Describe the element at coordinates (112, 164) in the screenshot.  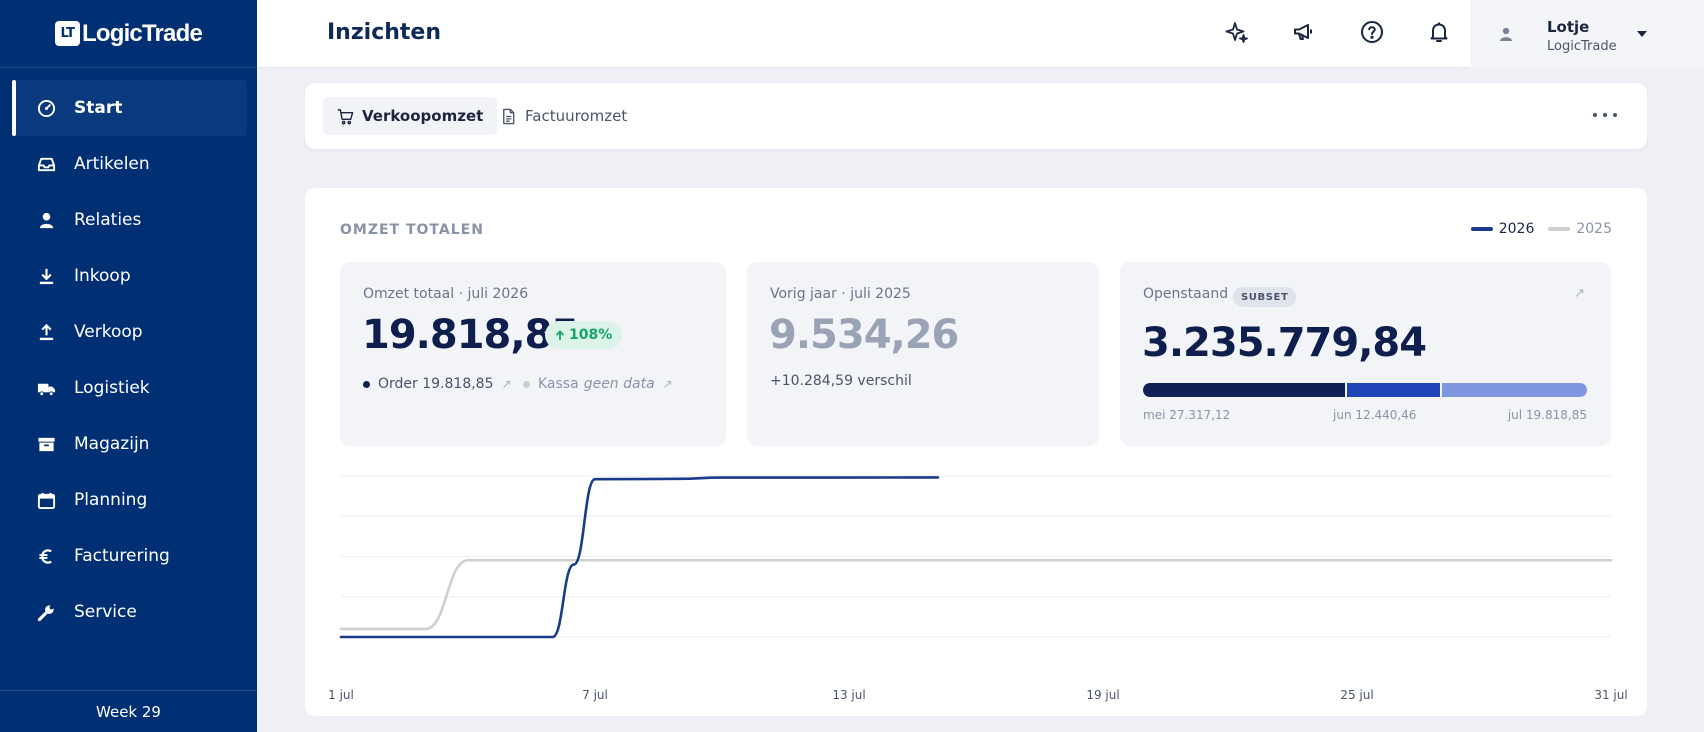
I see `sidebar-item-label: Artikelen` at that location.